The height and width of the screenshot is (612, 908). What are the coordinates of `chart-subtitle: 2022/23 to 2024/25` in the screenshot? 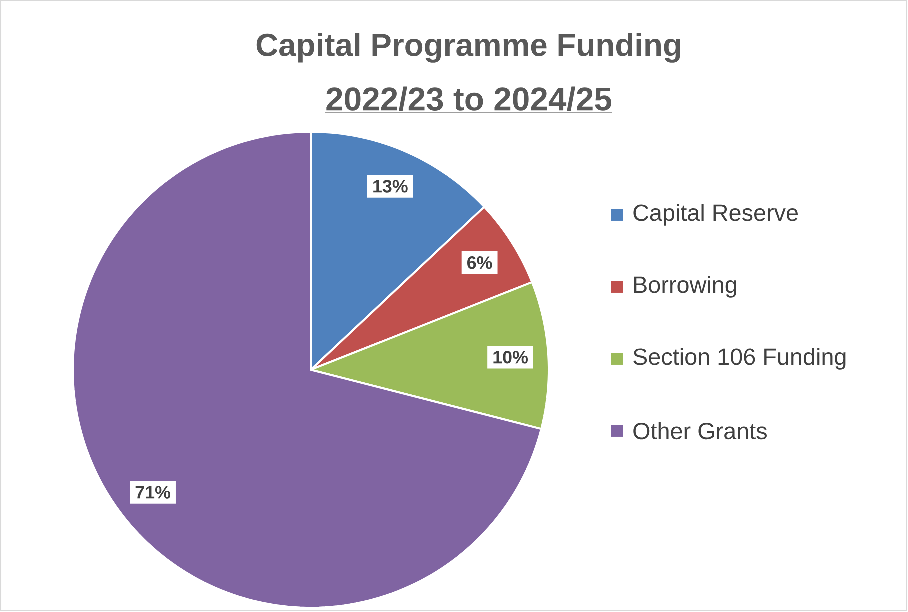 It's located at (469, 99).